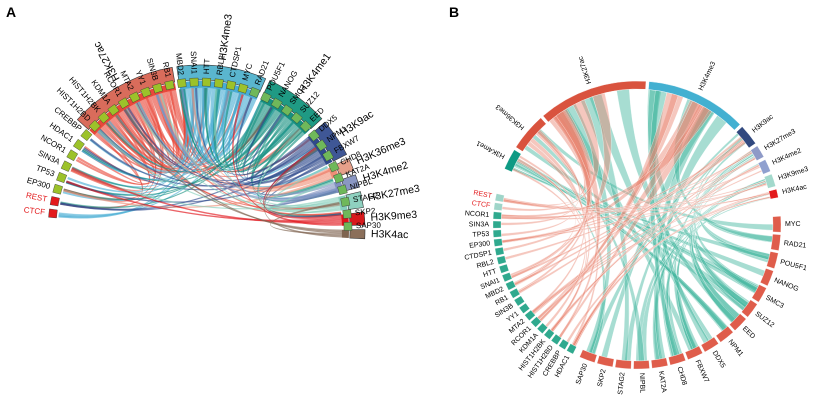  I want to click on mark-sector-label: H3K9ac, so click(763, 123).